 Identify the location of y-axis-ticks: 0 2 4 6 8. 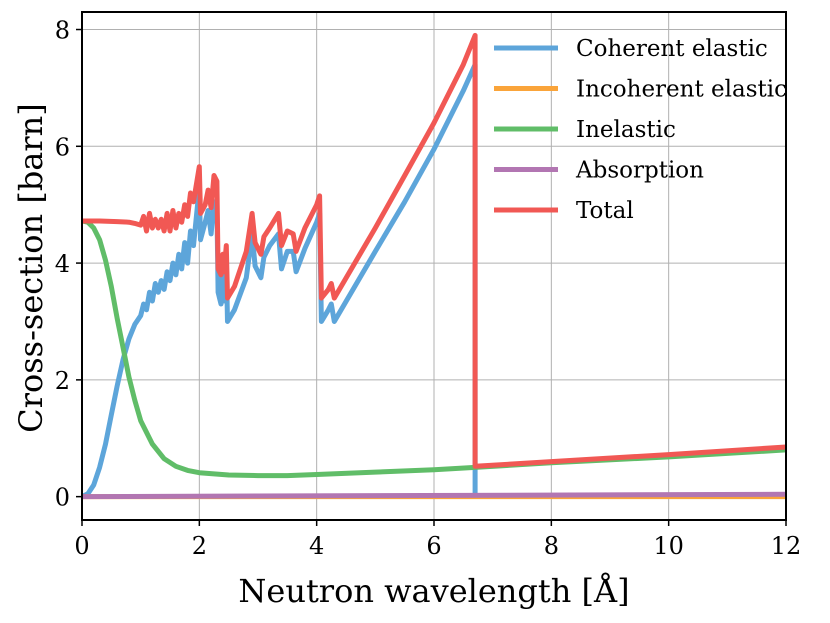
(68, 264).